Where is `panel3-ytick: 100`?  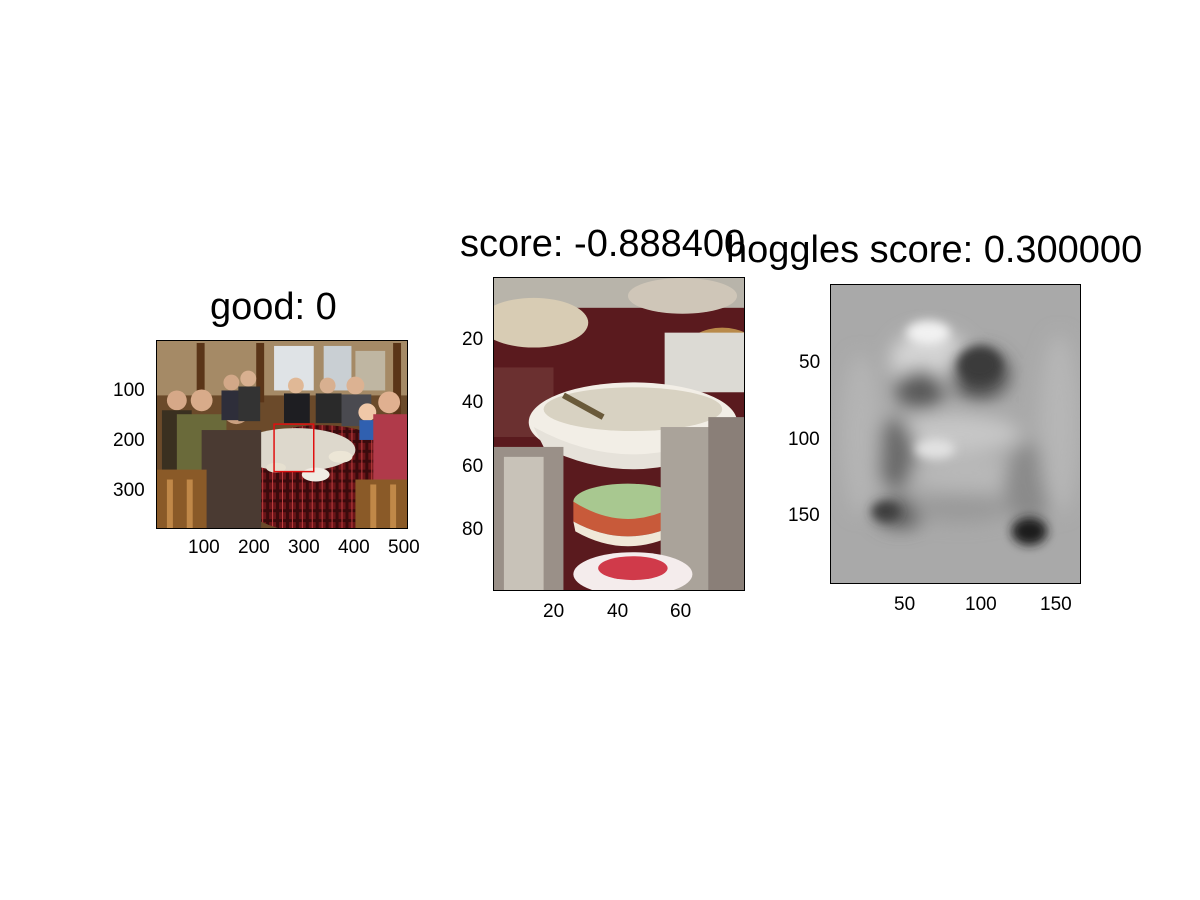
panel3-ytick: 100 is located at coordinates (804, 439).